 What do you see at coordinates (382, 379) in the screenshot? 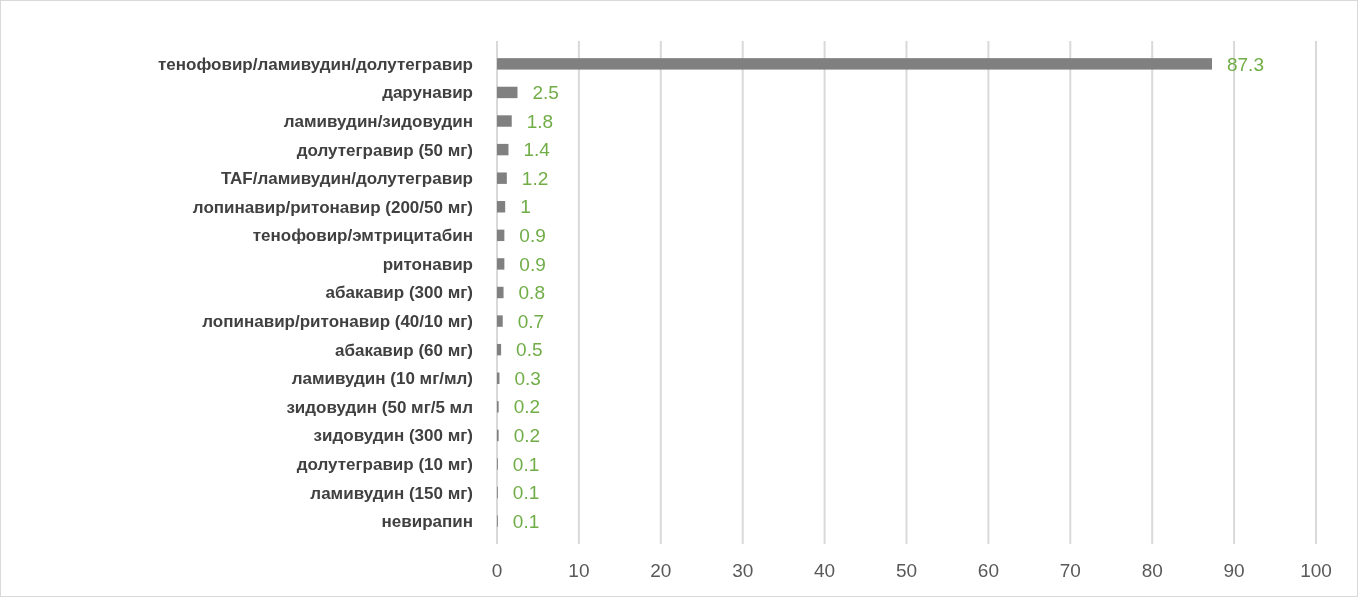
I see `y-tick-label: ламивудин (10 мг/мл)` at bounding box center [382, 379].